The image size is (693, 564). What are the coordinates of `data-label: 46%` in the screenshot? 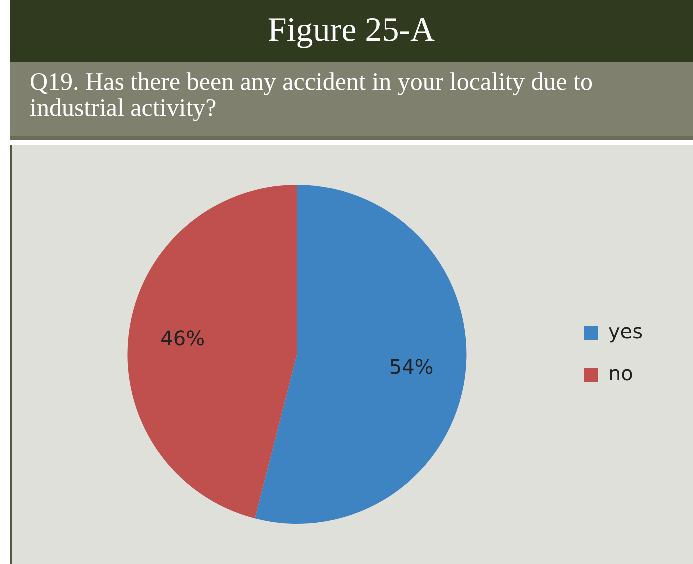 It's located at (183, 338).